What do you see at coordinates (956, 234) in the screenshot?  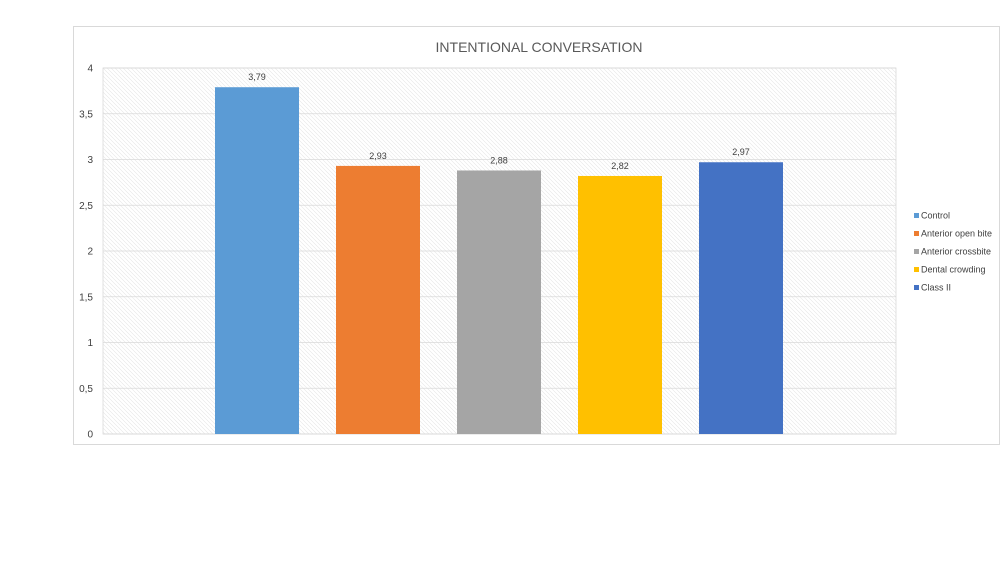 I see `legend-entry: Anterior open bite` at bounding box center [956, 234].